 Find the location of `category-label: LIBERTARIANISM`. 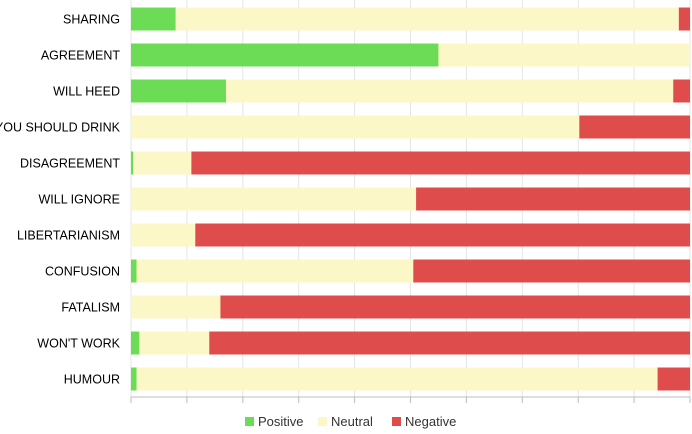

category-label: LIBERTARIANISM is located at coordinates (68, 236).